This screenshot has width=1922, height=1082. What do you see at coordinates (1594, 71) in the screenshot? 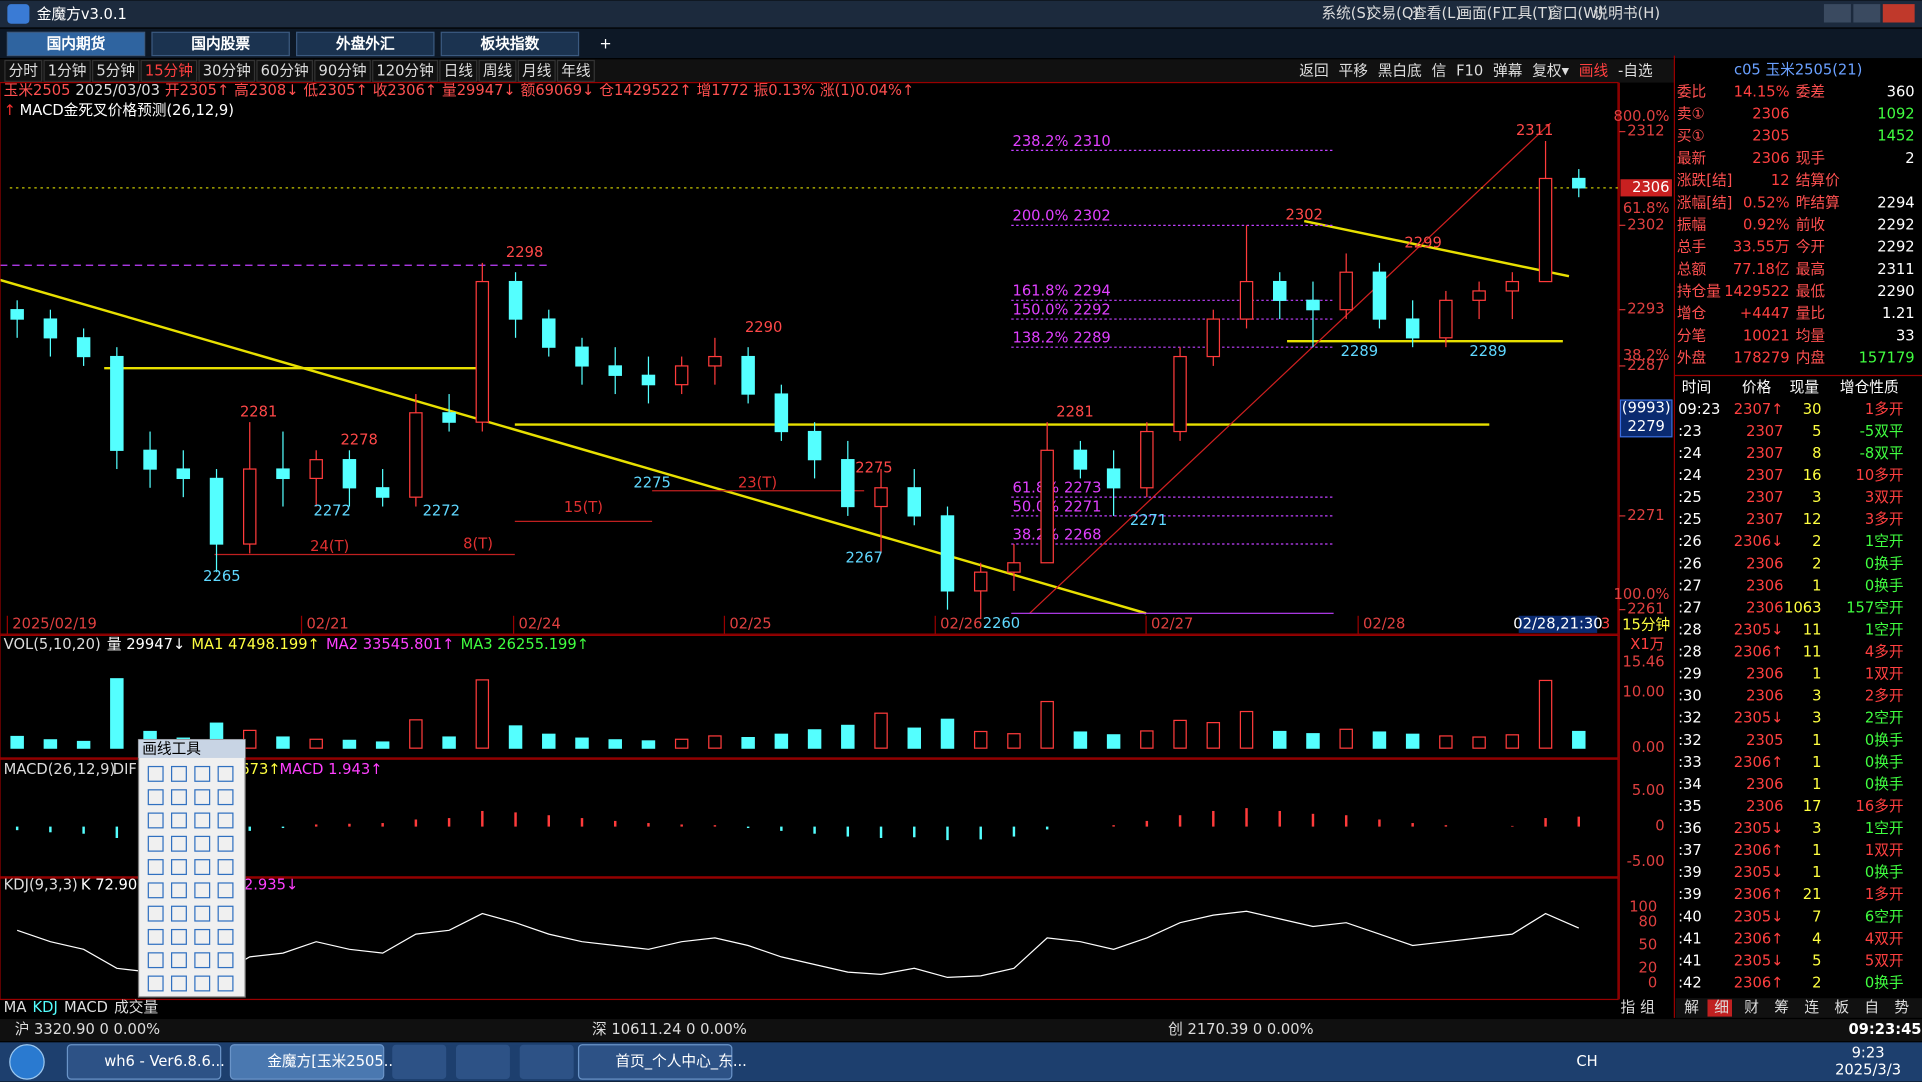
I see `tool-button: 画线` at bounding box center [1594, 71].